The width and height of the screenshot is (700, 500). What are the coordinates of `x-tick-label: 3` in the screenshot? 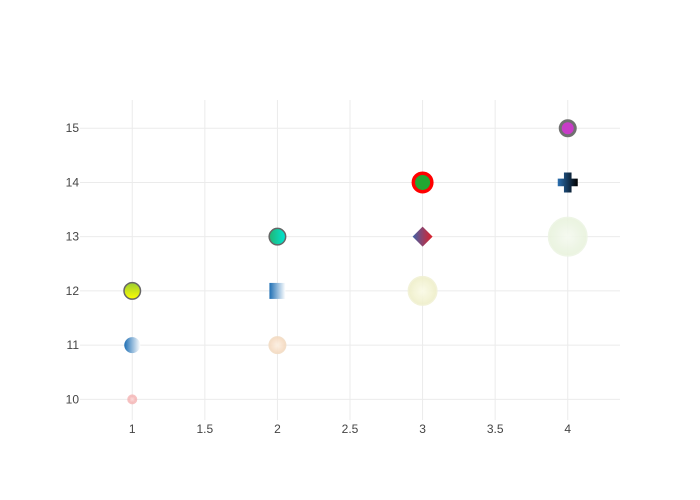 It's located at (422, 429).